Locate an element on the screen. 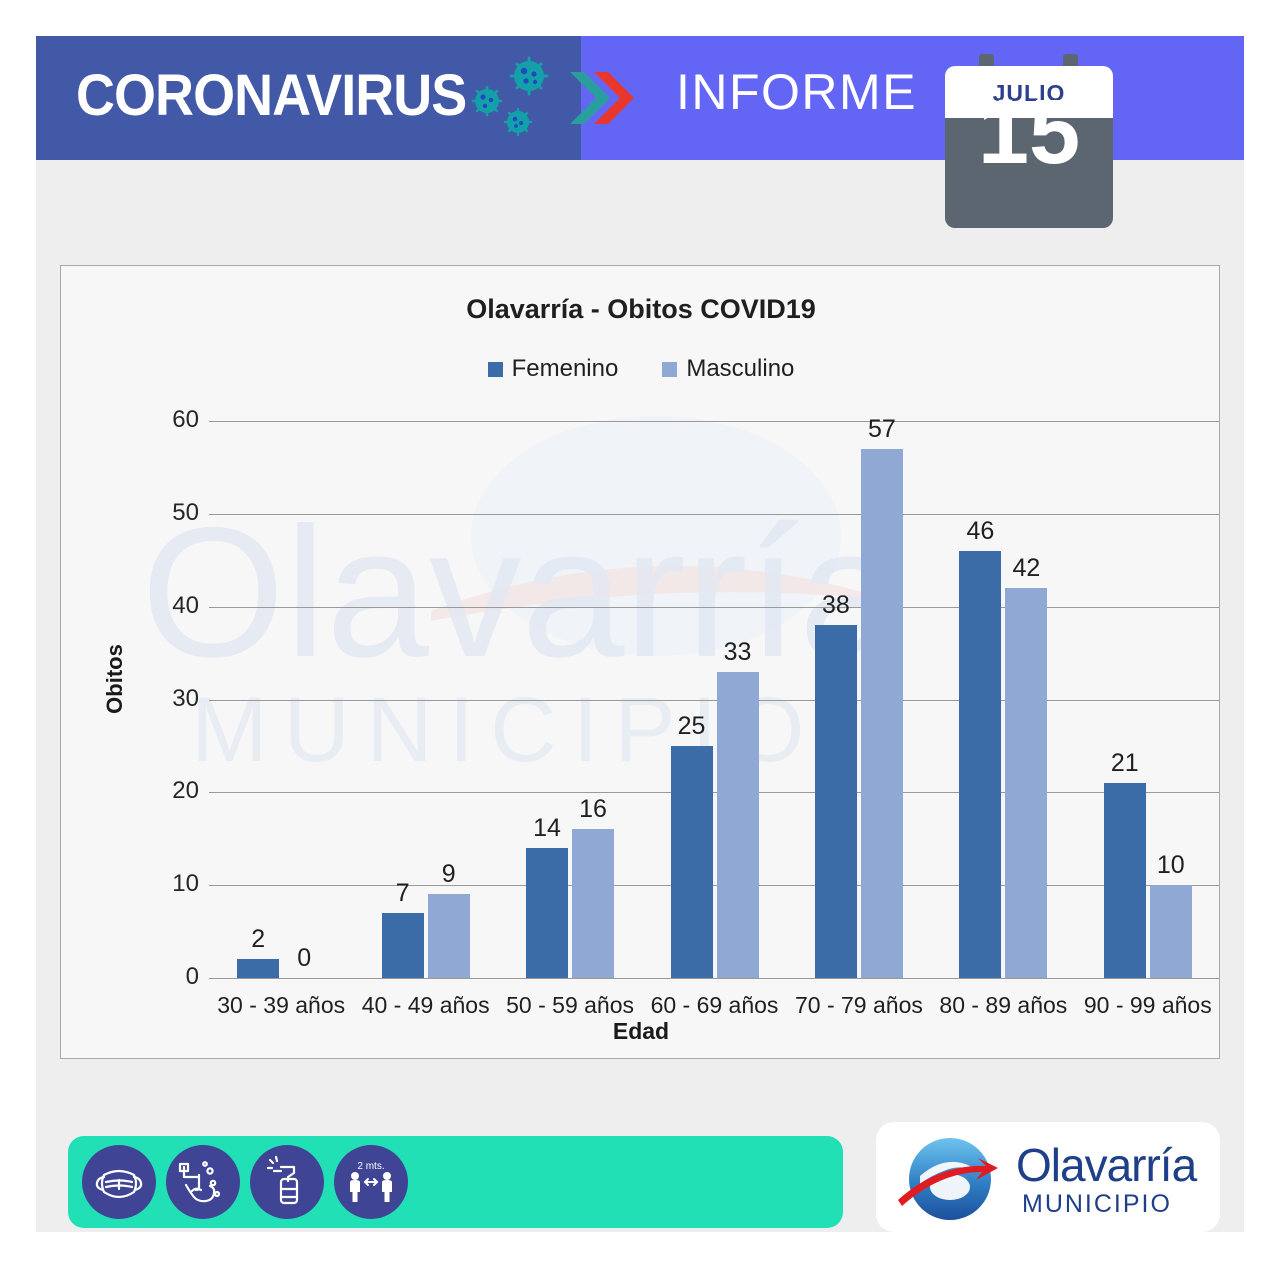 Image resolution: width=1280 pixels, height=1280 pixels. legend-label-masculino: Masculino is located at coordinates (740, 368).